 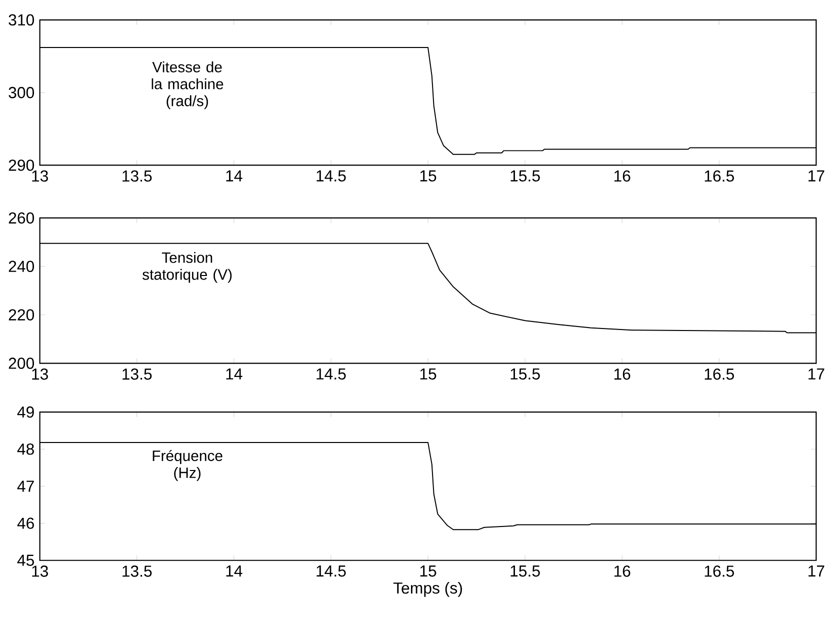 I want to click on annotation: Fréquence (Hz), so click(x=187, y=465).